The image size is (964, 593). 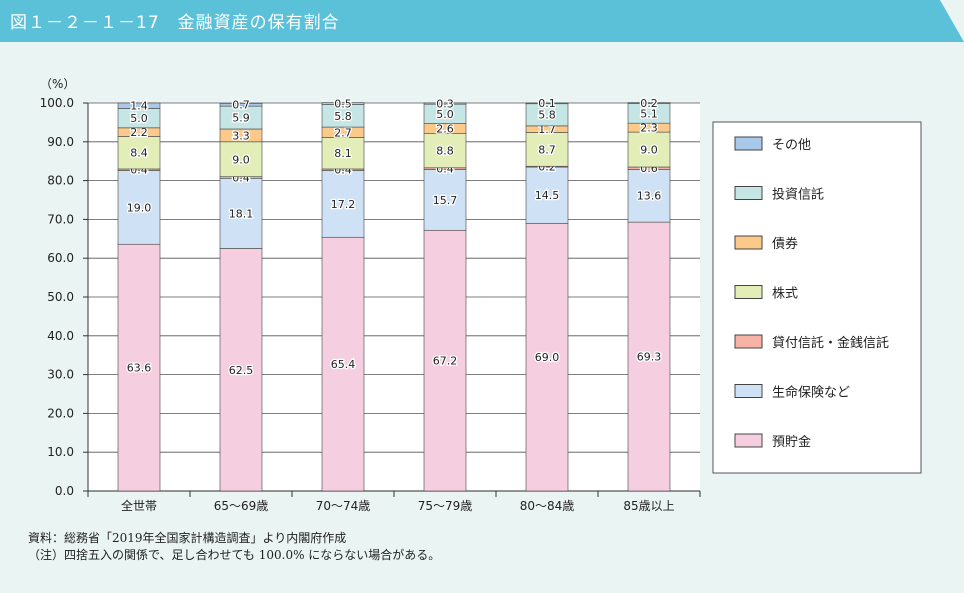 I want to click on data-label: 2.7, so click(x=343, y=132).